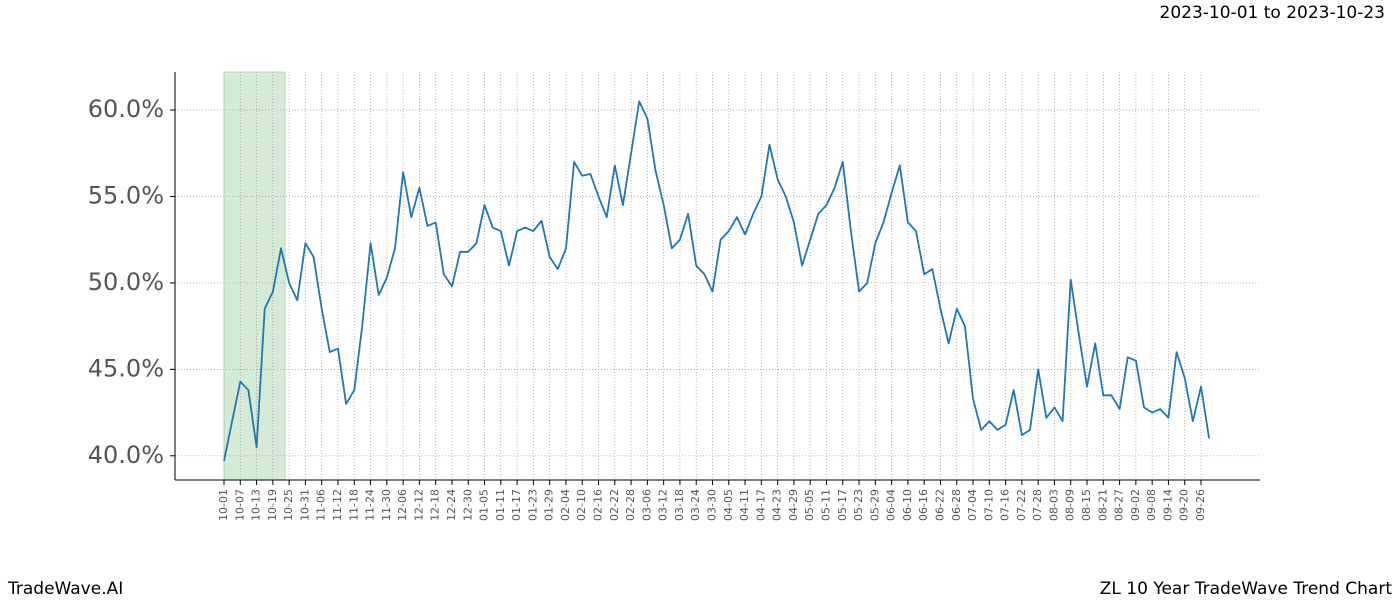 The image size is (1400, 600). Describe the element at coordinates (923, 505) in the screenshot. I see `x-tick-label: 06-16` at that location.